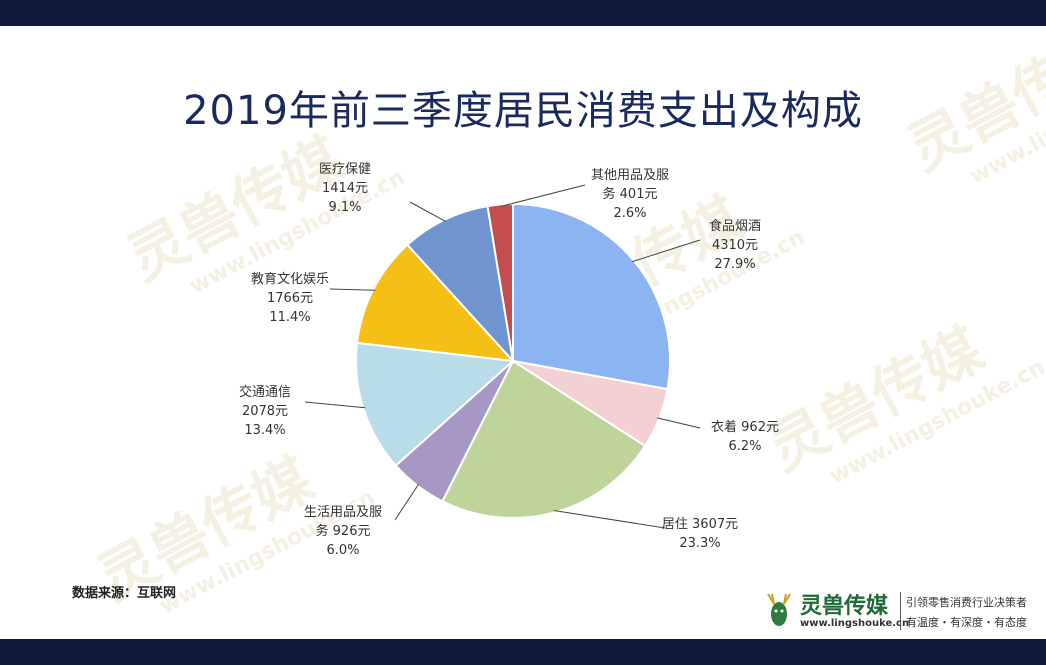 The image size is (1046, 665). Describe the element at coordinates (629, 213) in the screenshot. I see `data-label-0-2: 2.6%` at that location.